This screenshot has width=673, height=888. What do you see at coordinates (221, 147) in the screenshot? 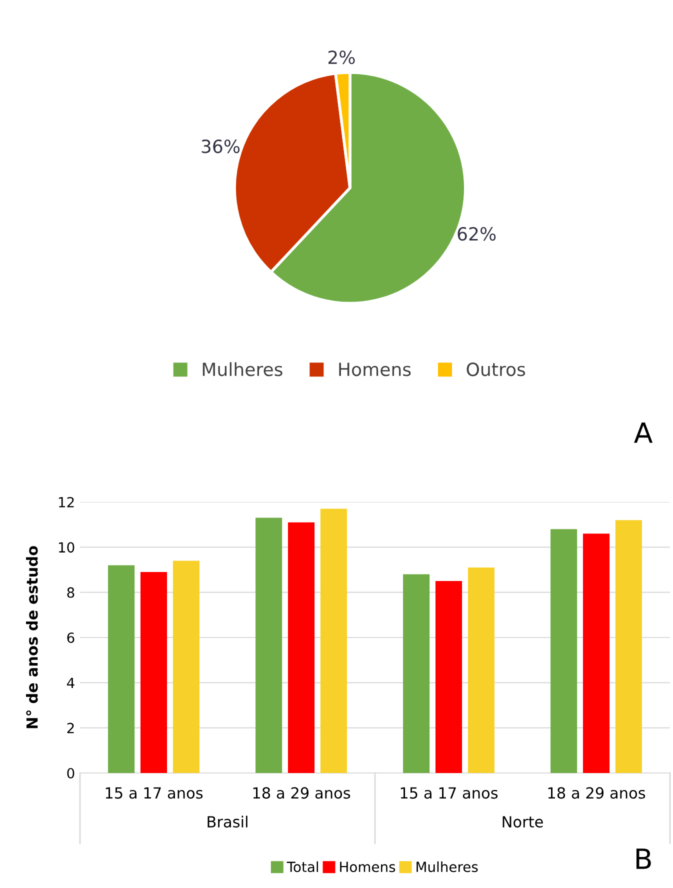
I see `data-label: 36%` at bounding box center [221, 147].